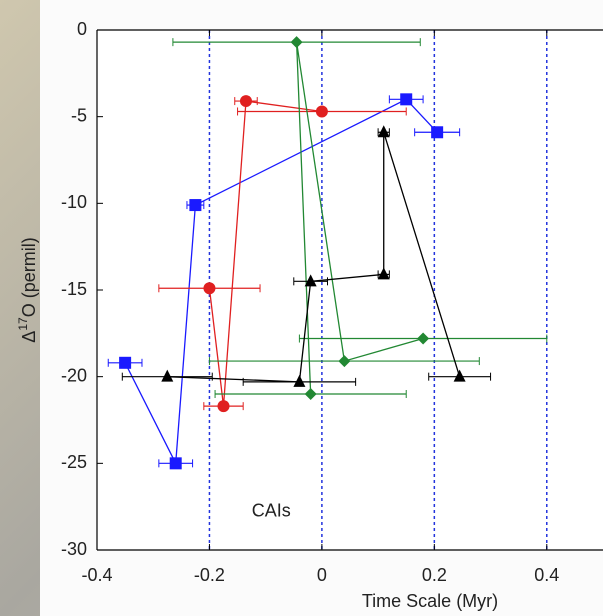  I want to click on y-axis-label: Δ17O (permil), so click(27, 289).